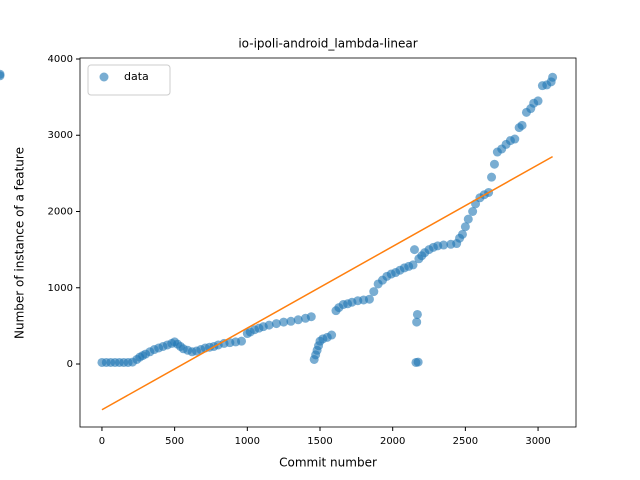 This screenshot has height=480, width=640. What do you see at coordinates (327, 44) in the screenshot?
I see `chart-title: io-ipoli-android_lambda-linear` at bounding box center [327, 44].